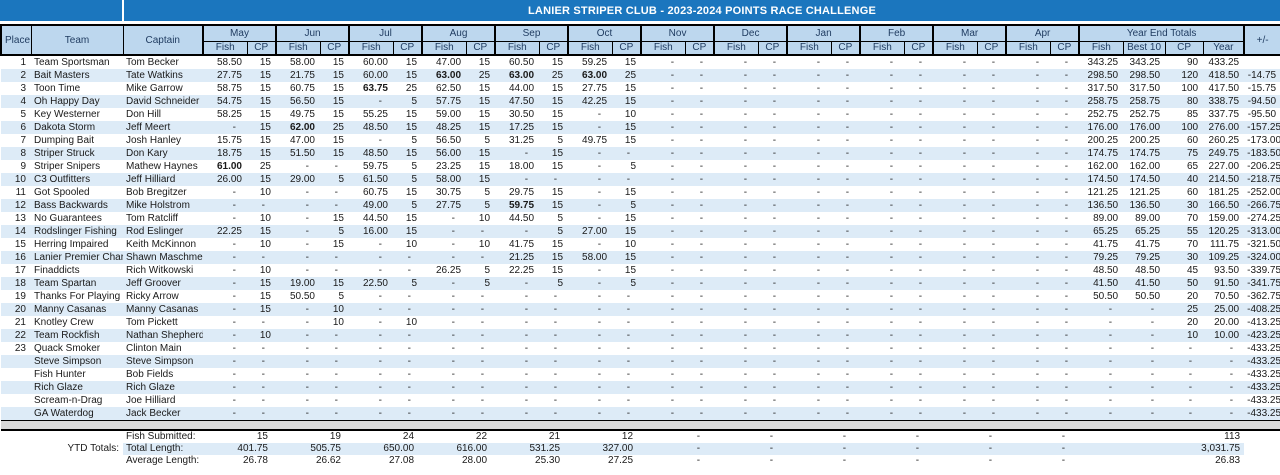 The image size is (1280, 475). Describe the element at coordinates (375, 218) in the screenshot. I see `fish-cell: 44.50` at that location.